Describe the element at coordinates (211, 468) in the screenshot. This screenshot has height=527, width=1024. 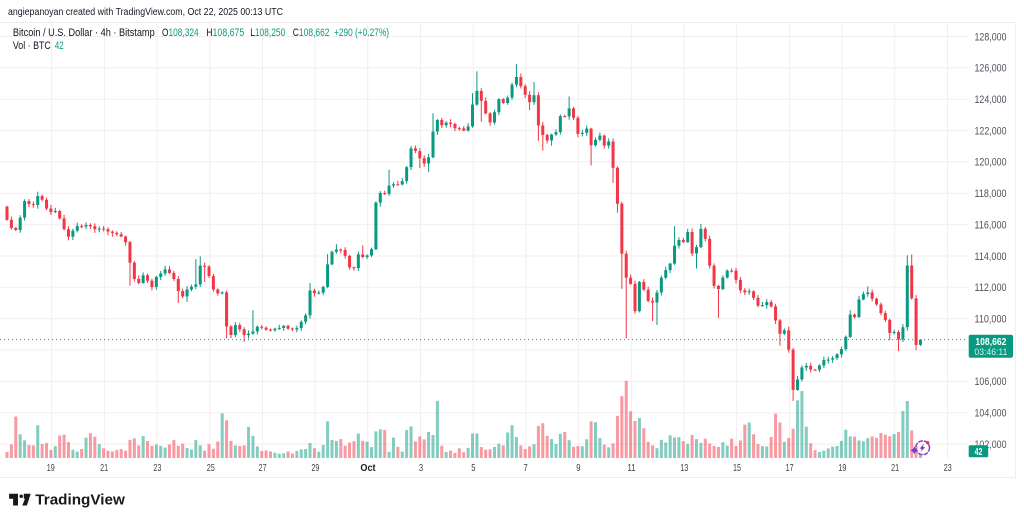
I see `svg-text: 25` at that location.